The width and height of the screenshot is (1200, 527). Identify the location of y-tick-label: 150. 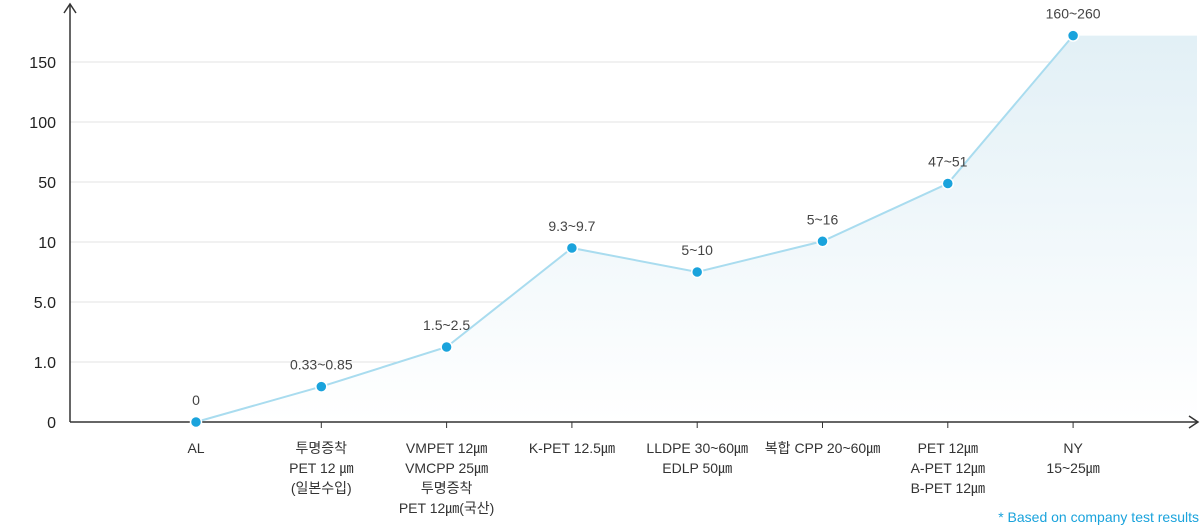
(42, 63).